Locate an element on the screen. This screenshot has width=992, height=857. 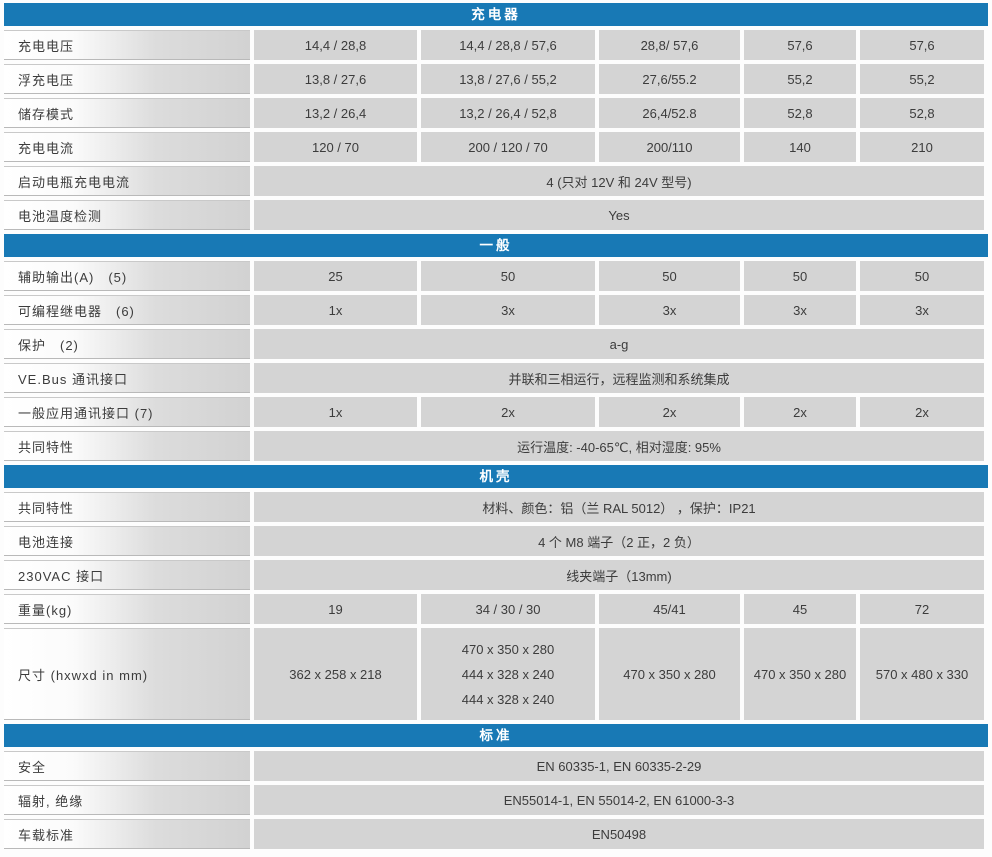
row-label: 储存模式 is located at coordinates (127, 113).